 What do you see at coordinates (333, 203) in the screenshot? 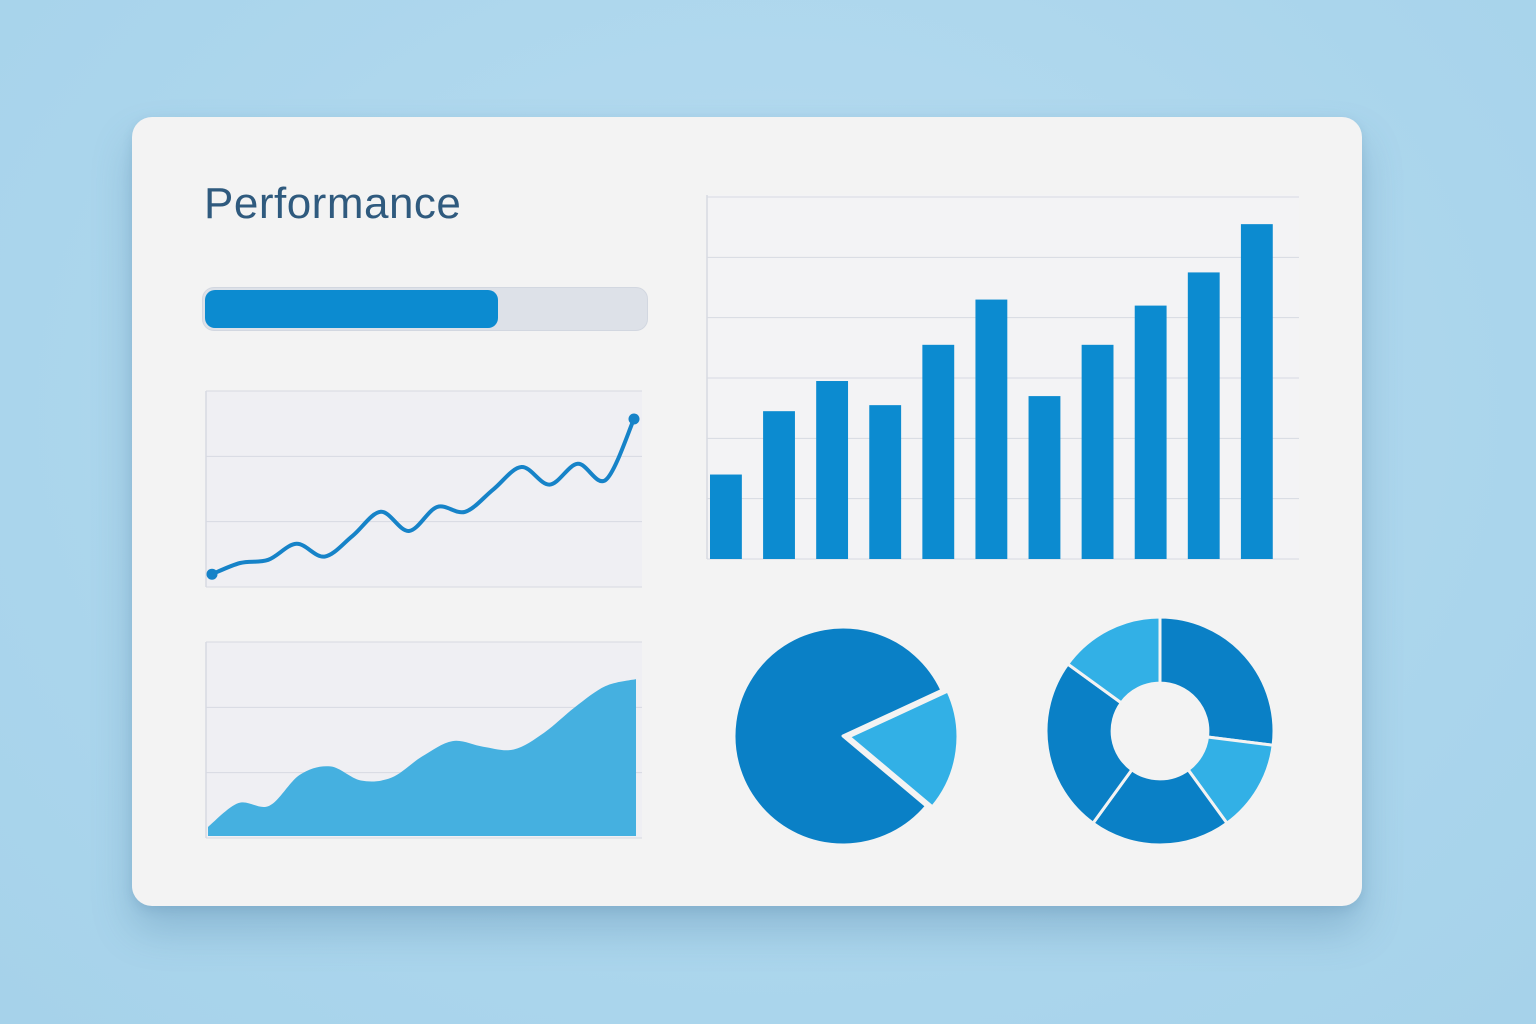
I see `card-title: Performance` at bounding box center [333, 203].